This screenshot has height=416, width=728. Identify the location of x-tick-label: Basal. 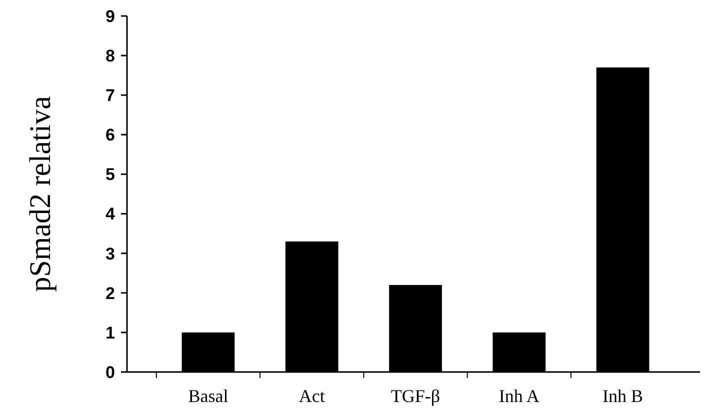
(208, 396).